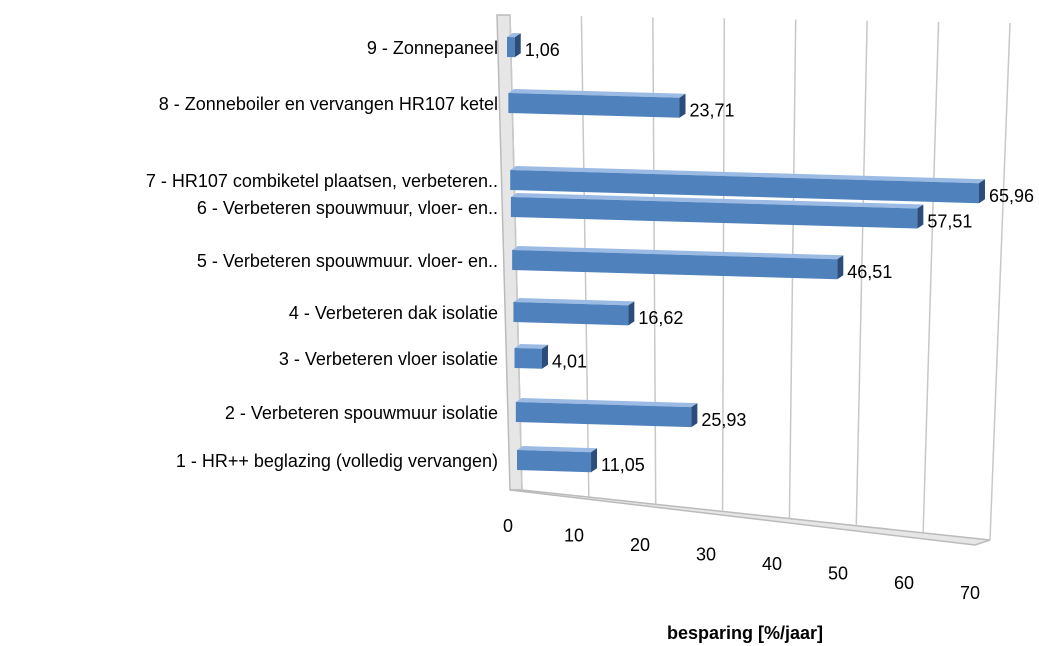  I want to click on value-label: 46,51, so click(869, 272).